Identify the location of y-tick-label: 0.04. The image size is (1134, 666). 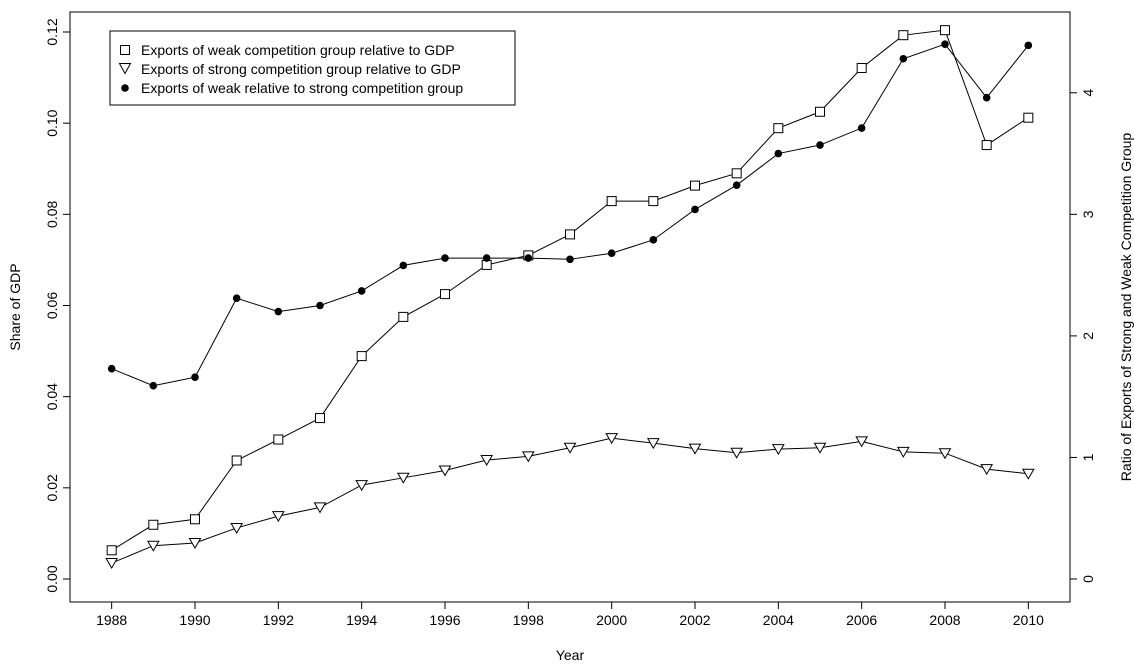
(52, 396).